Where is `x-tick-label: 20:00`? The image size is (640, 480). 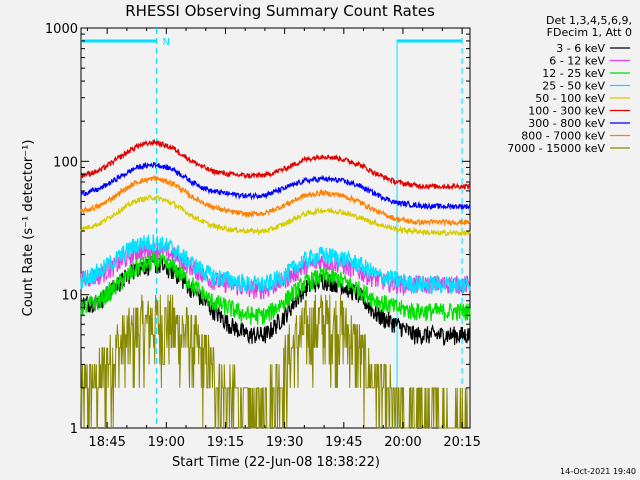
x-tick-label: 20:00 is located at coordinates (402, 442).